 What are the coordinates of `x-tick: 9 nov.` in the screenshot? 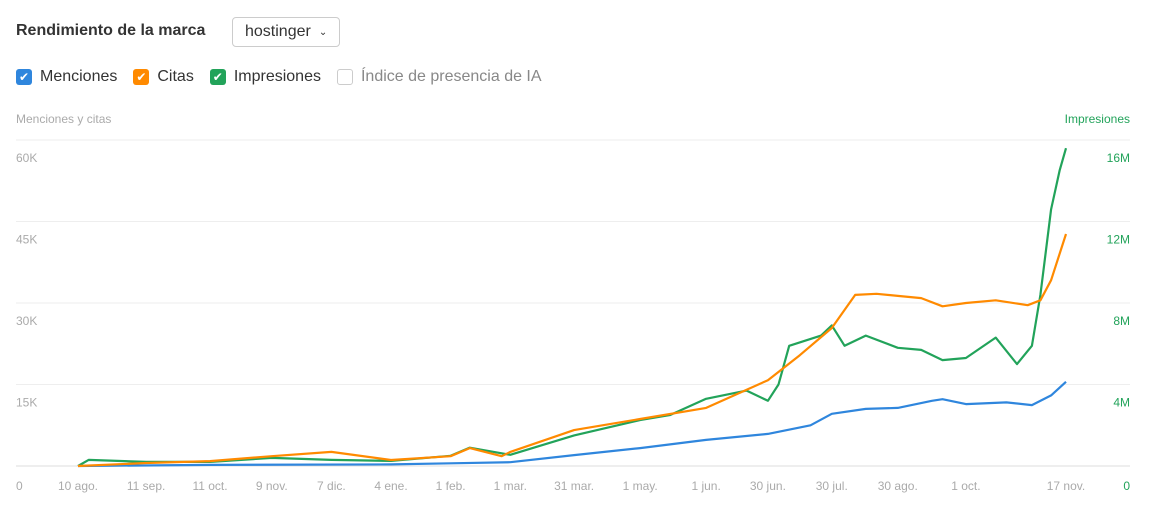 It's located at (272, 486).